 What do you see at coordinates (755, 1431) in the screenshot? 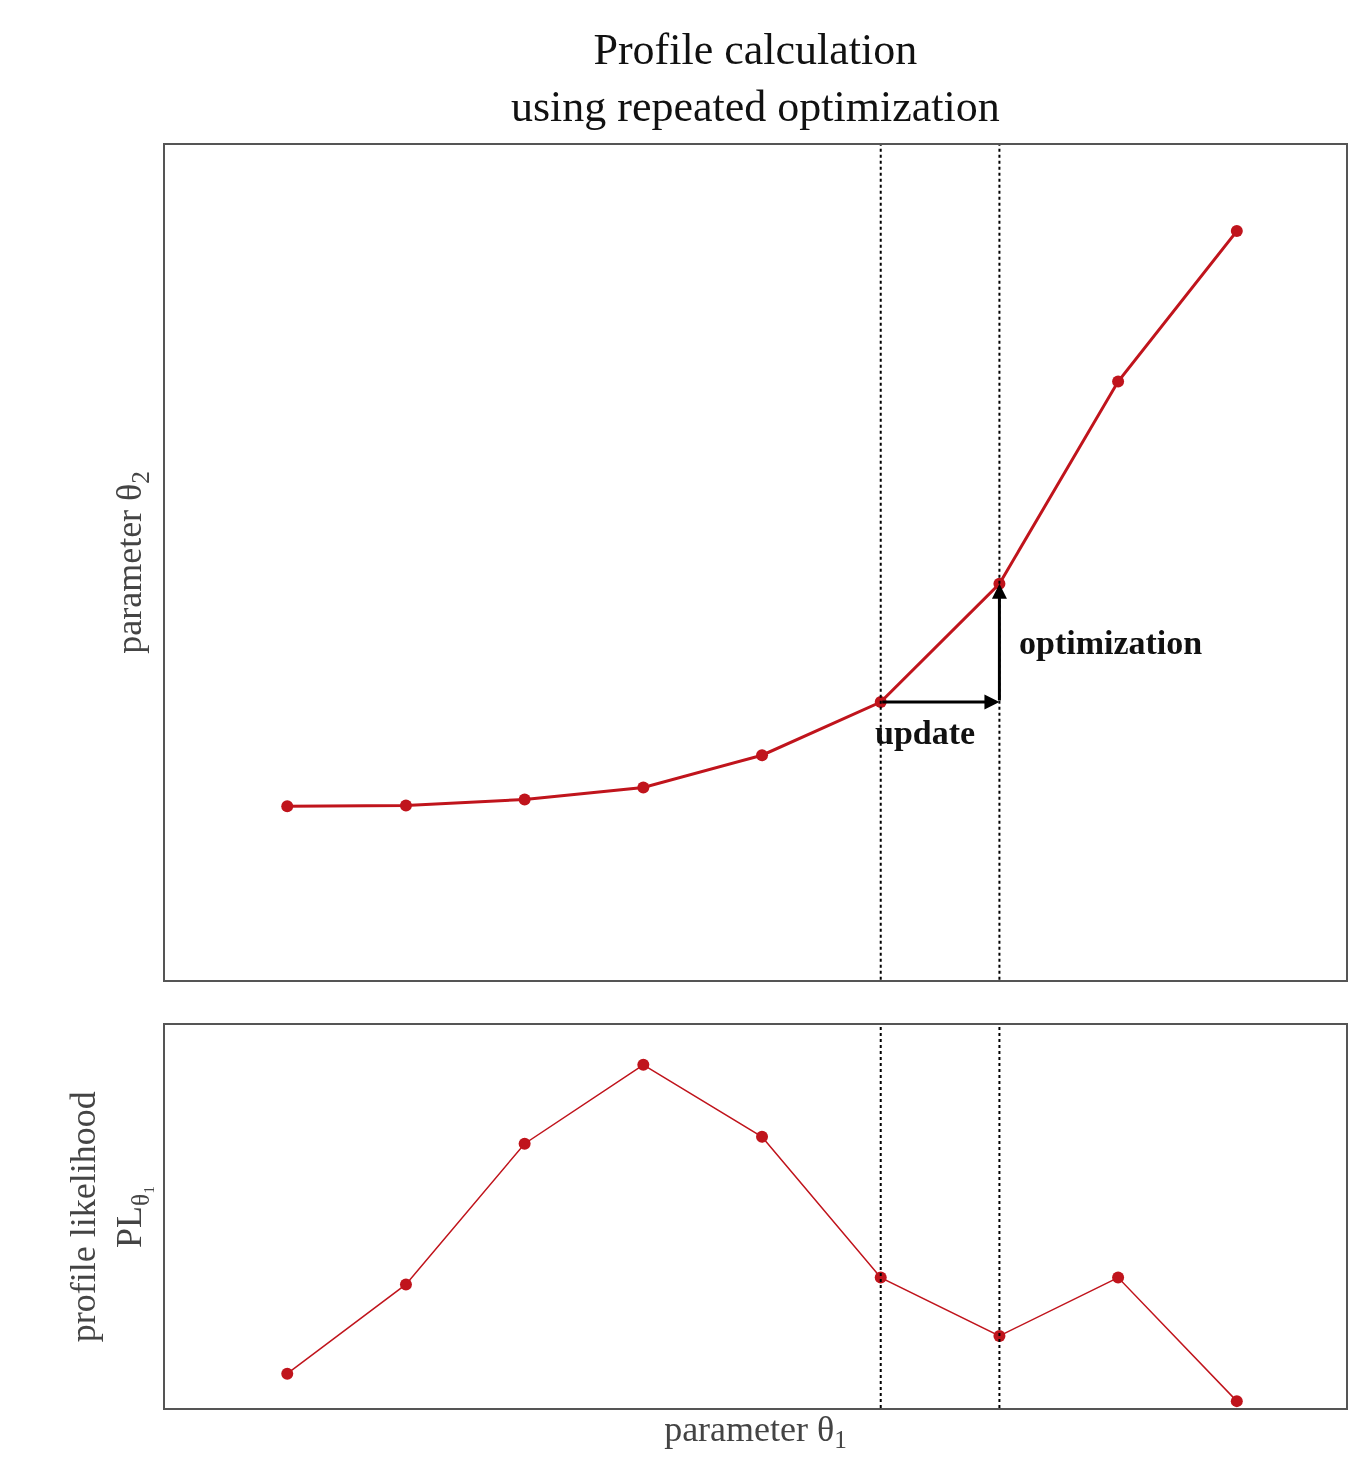
I see `x-axis-title: parameter θ$_{1}$` at bounding box center [755, 1431].